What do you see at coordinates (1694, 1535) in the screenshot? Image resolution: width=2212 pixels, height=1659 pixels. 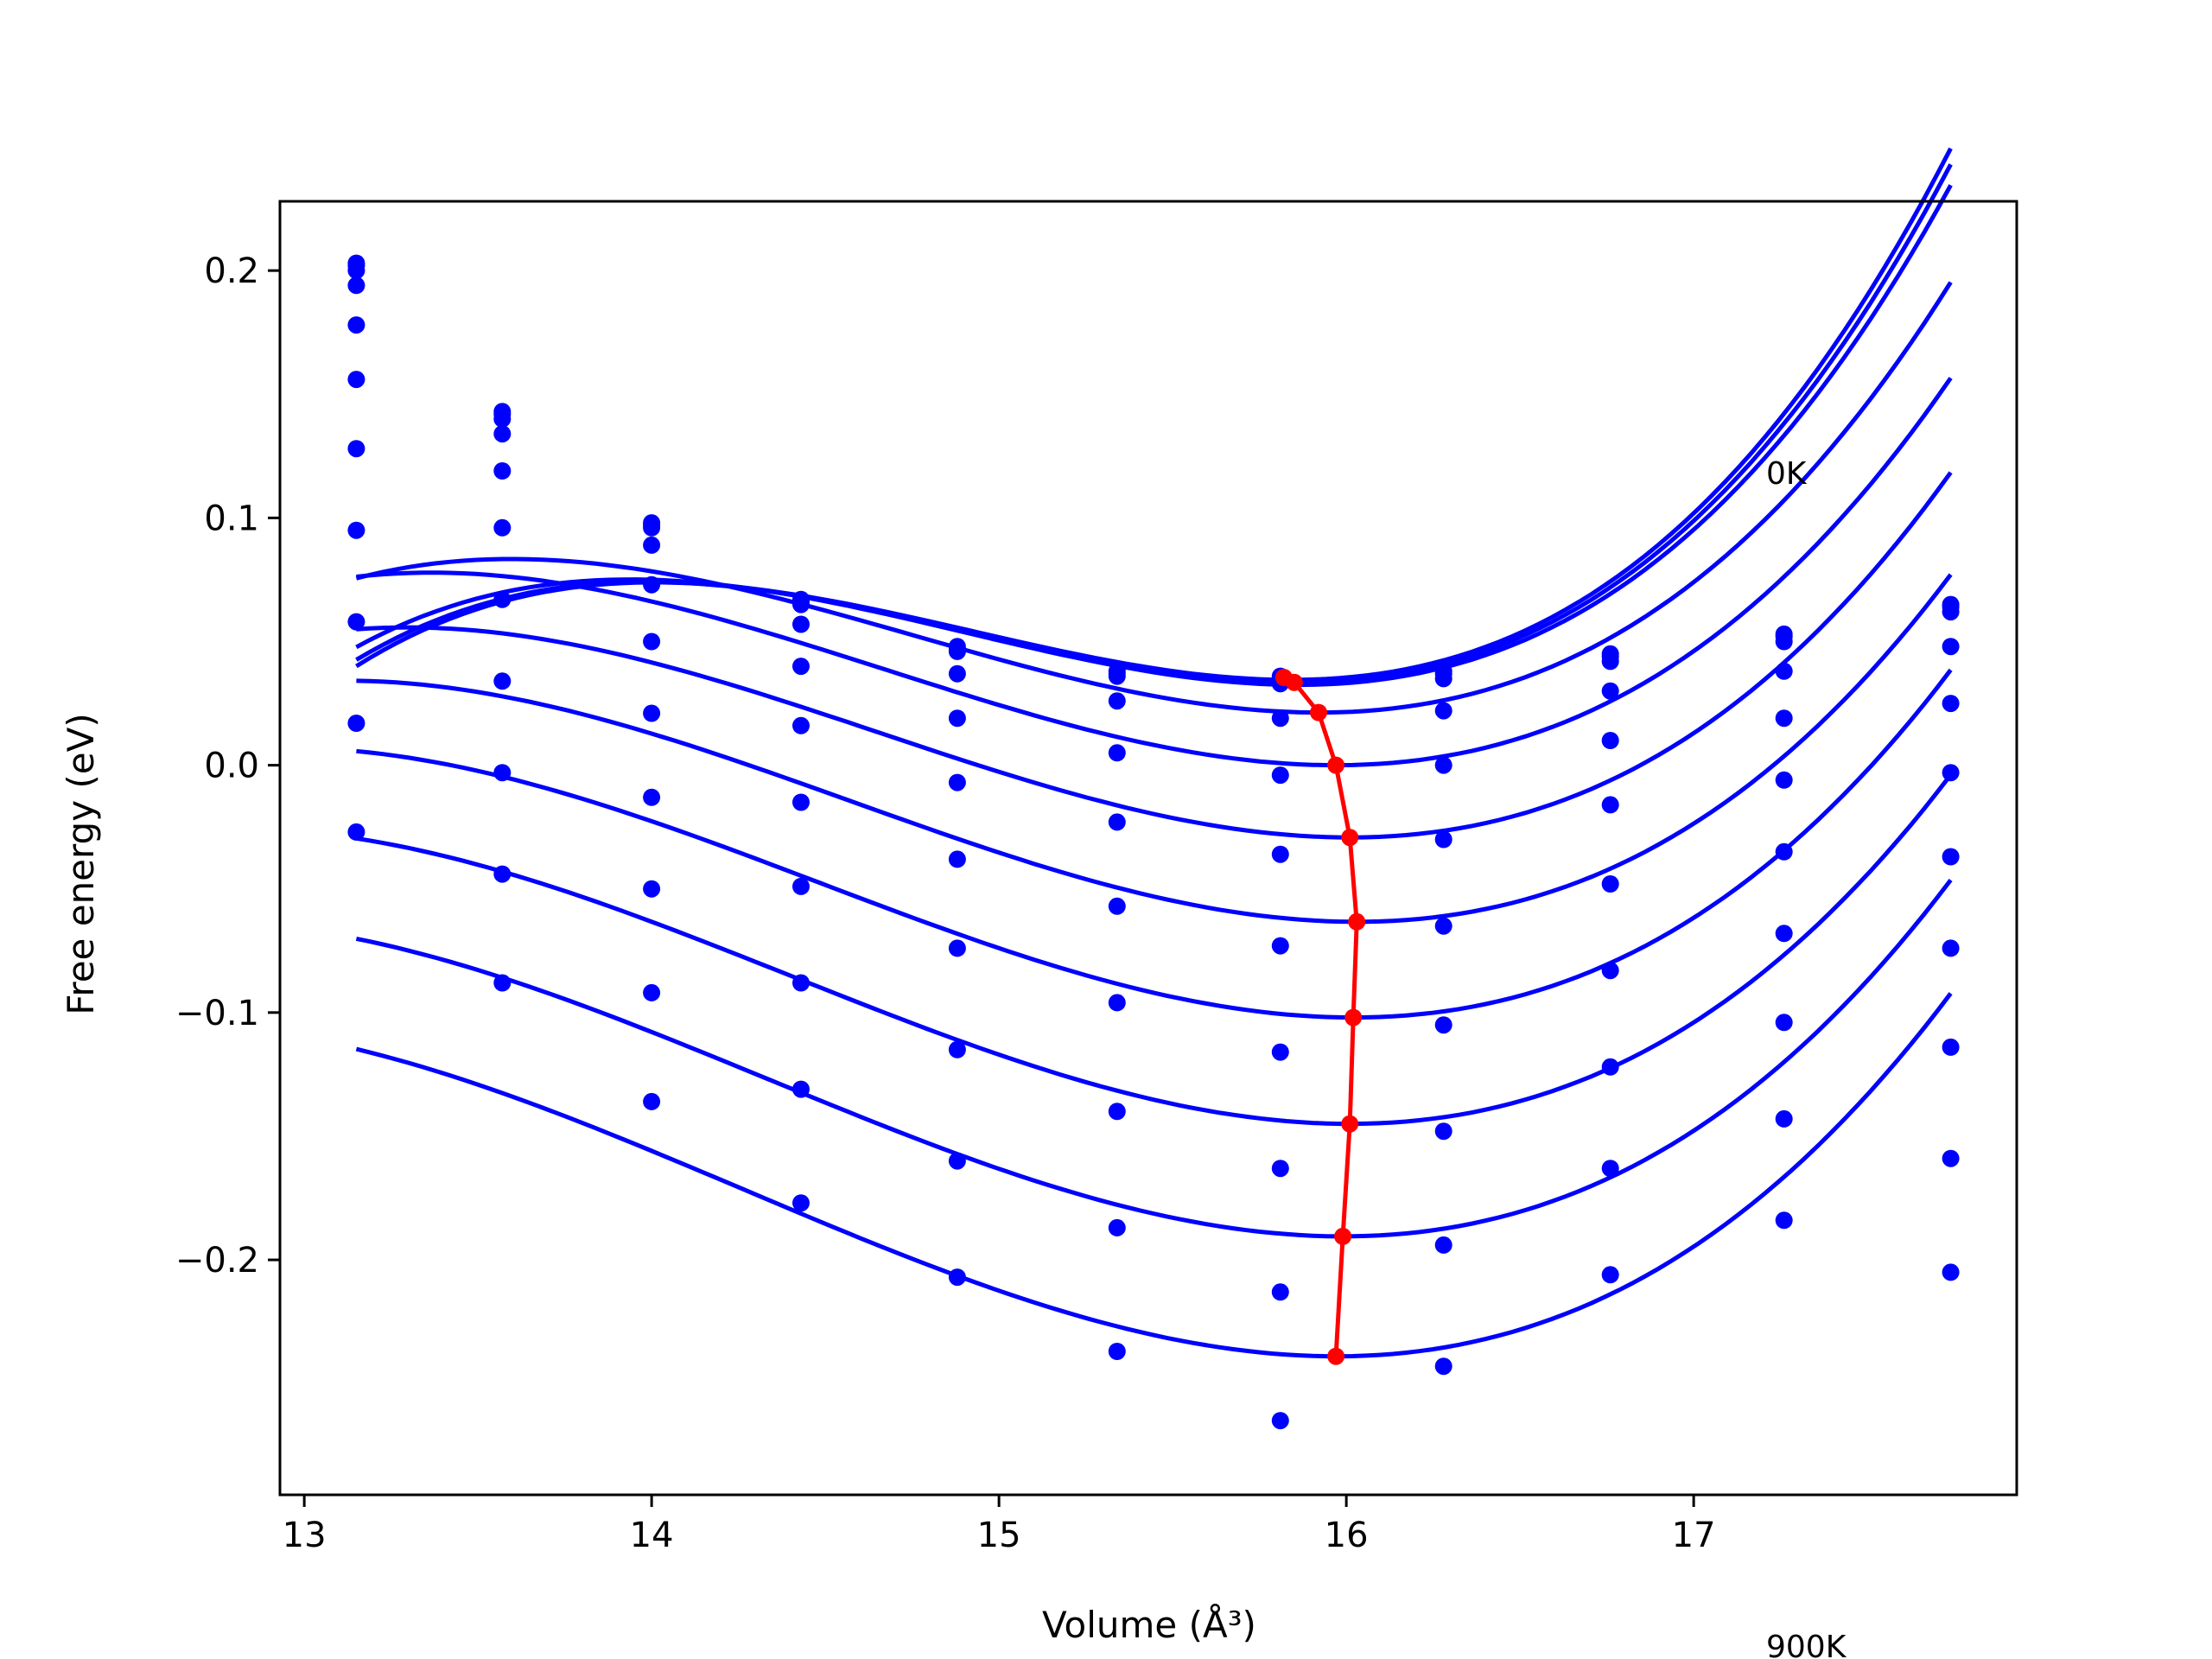 I see `x-tick-label: 17` at bounding box center [1694, 1535].